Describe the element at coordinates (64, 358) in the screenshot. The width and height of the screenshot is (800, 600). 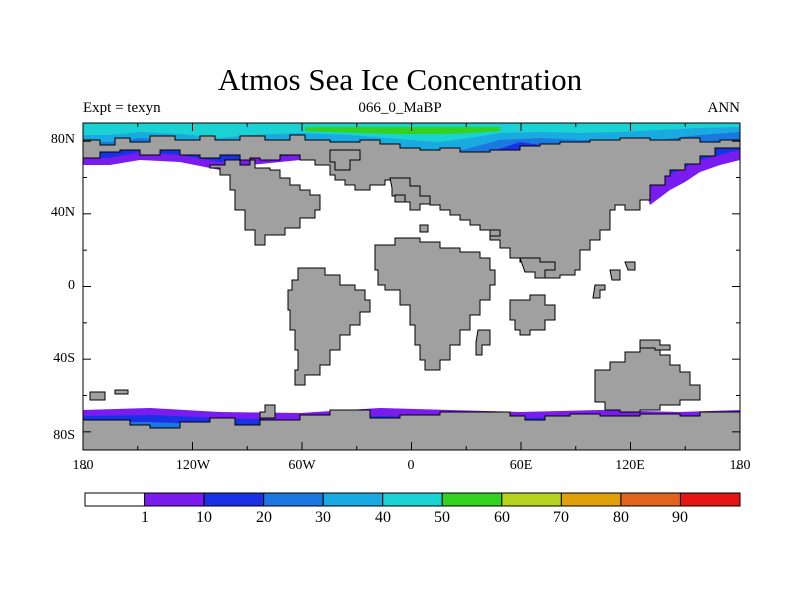
I see `ylabel-40s: 40S` at that location.